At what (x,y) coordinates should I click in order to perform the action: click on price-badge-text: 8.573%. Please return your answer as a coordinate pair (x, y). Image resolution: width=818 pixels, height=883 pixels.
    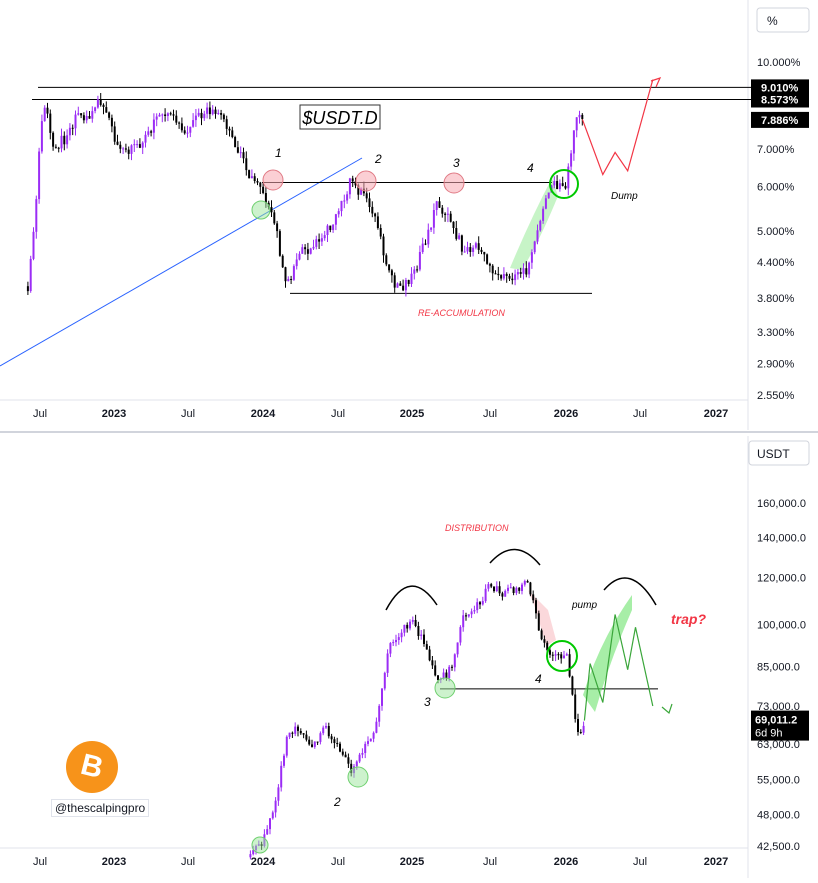
    Looking at the image, I should click on (780, 101).